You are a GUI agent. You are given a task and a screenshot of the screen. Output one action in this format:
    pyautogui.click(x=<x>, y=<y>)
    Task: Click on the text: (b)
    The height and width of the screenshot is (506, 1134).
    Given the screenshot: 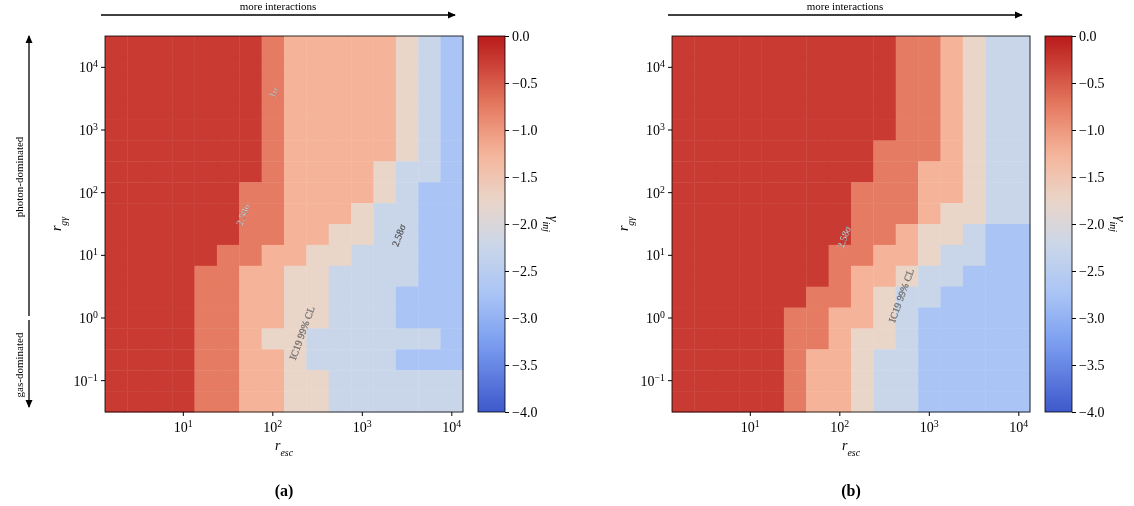 What is the action you would take?
    pyautogui.click(x=851, y=491)
    